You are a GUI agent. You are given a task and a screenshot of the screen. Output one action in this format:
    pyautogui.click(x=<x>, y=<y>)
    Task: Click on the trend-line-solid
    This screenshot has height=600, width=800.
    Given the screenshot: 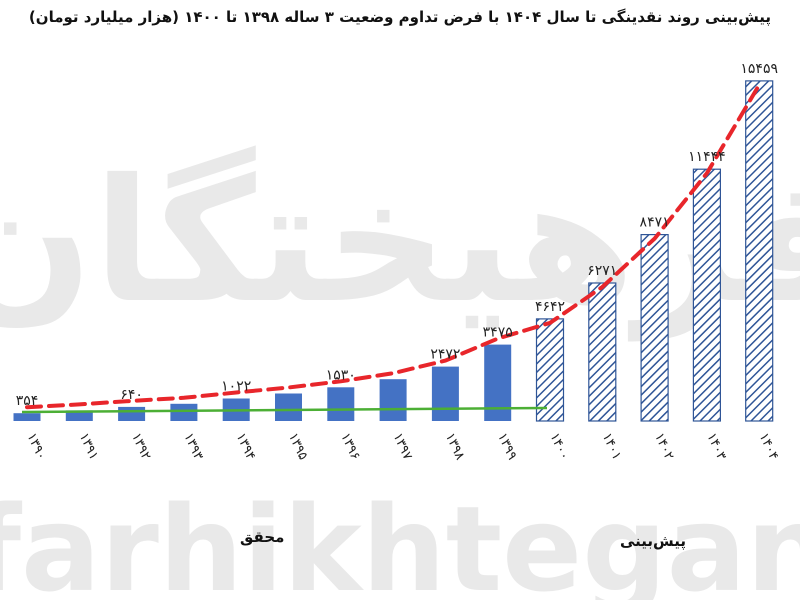 What is the action you would take?
    pyautogui.click(x=284, y=410)
    